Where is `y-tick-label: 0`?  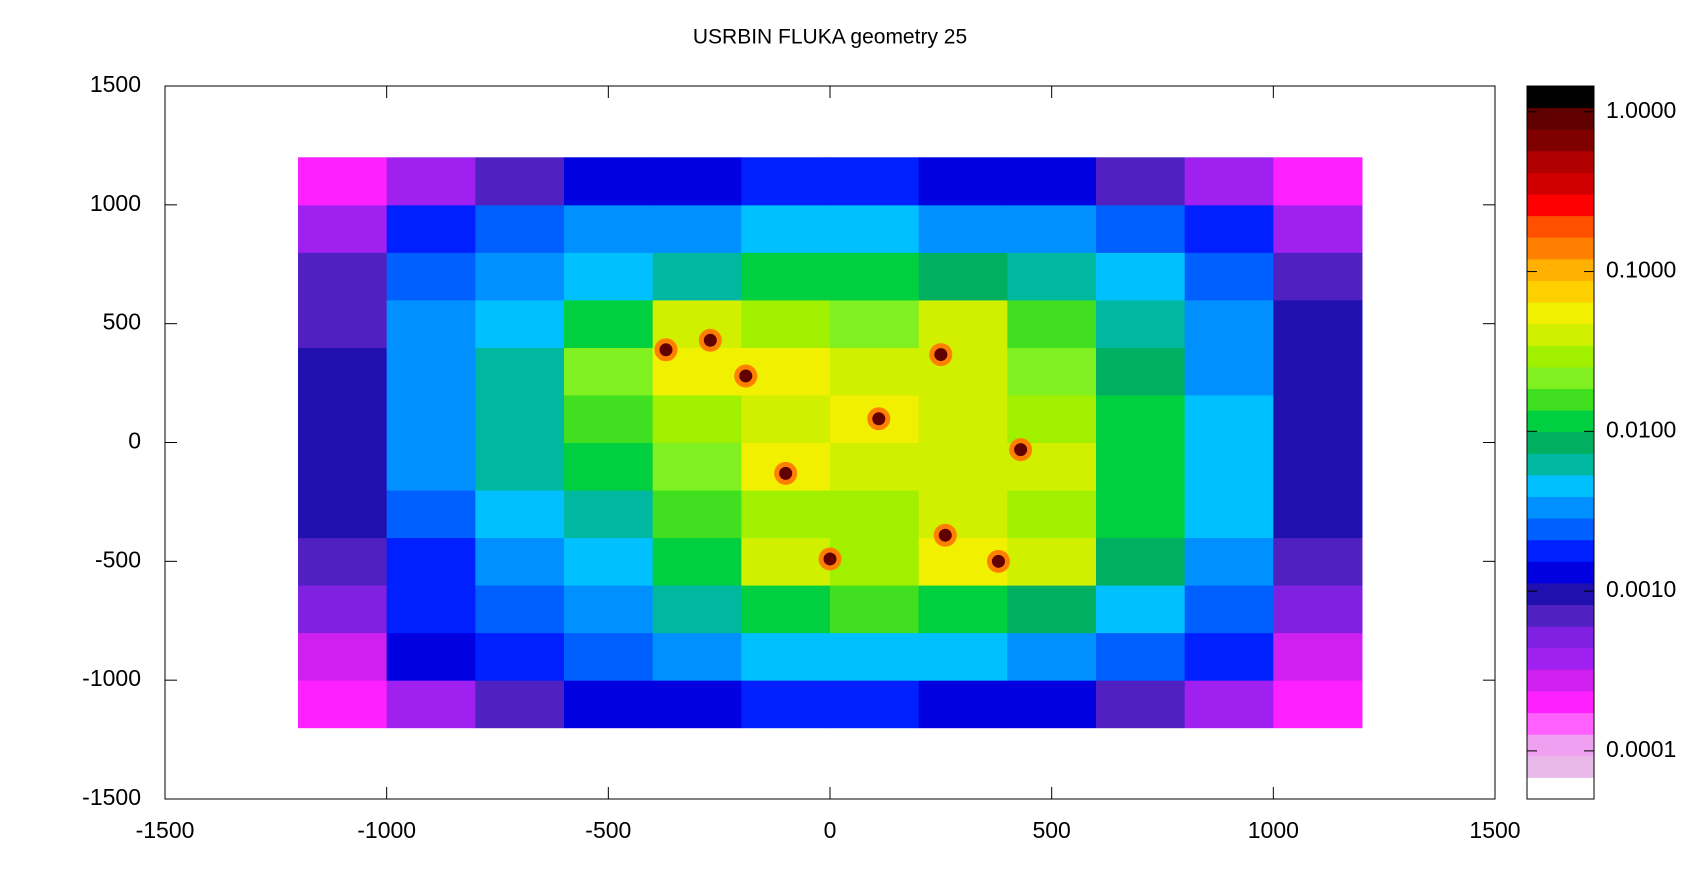 y-tick-label: 0 is located at coordinates (134, 441).